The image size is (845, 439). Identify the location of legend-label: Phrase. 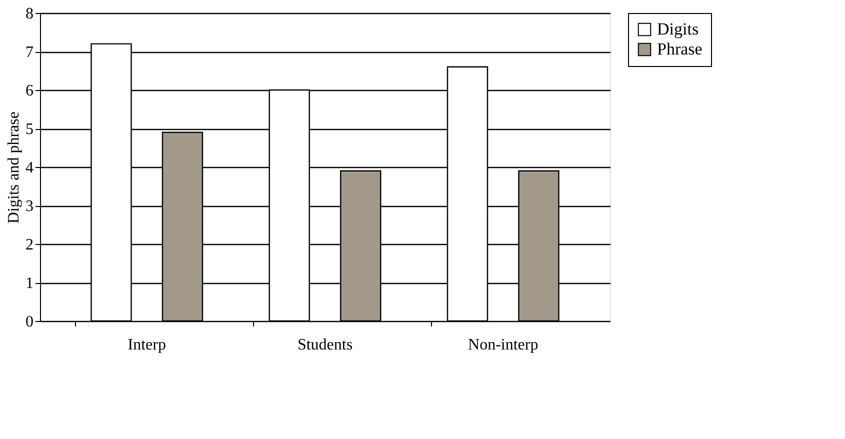
(679, 49).